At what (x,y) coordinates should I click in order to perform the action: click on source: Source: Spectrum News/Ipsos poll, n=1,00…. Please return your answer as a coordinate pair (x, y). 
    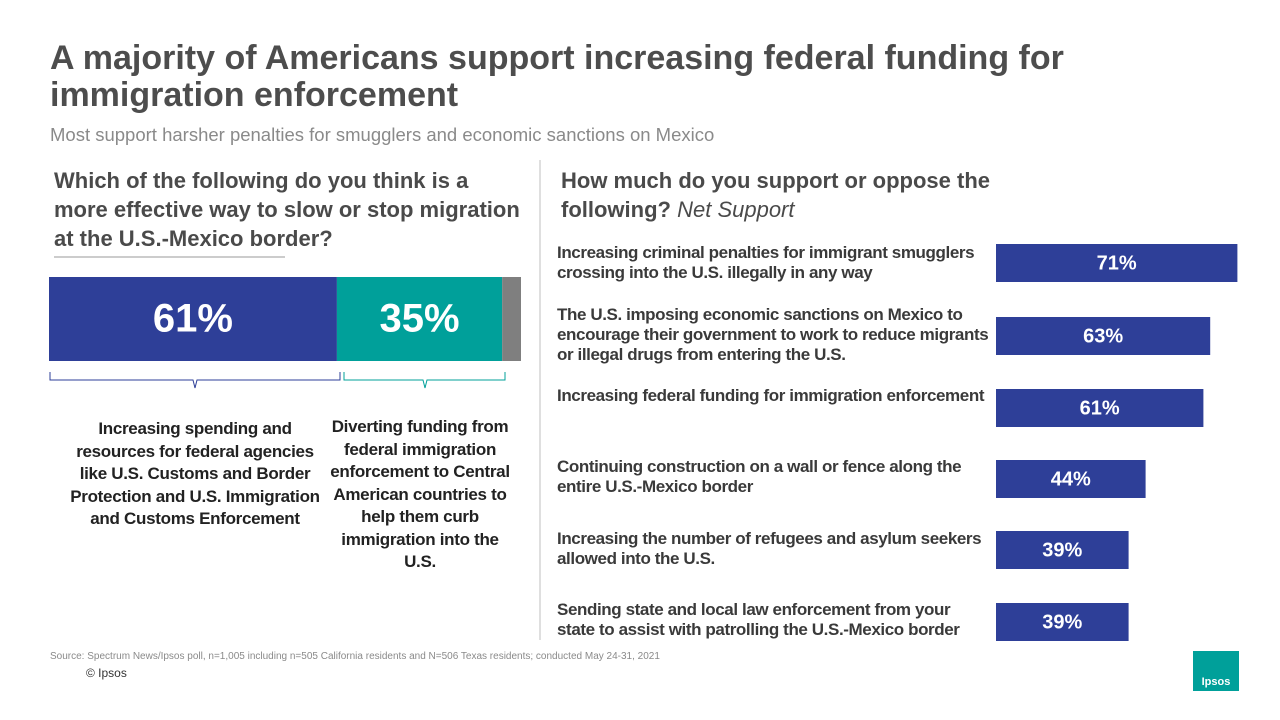
    Looking at the image, I should click on (355, 656).